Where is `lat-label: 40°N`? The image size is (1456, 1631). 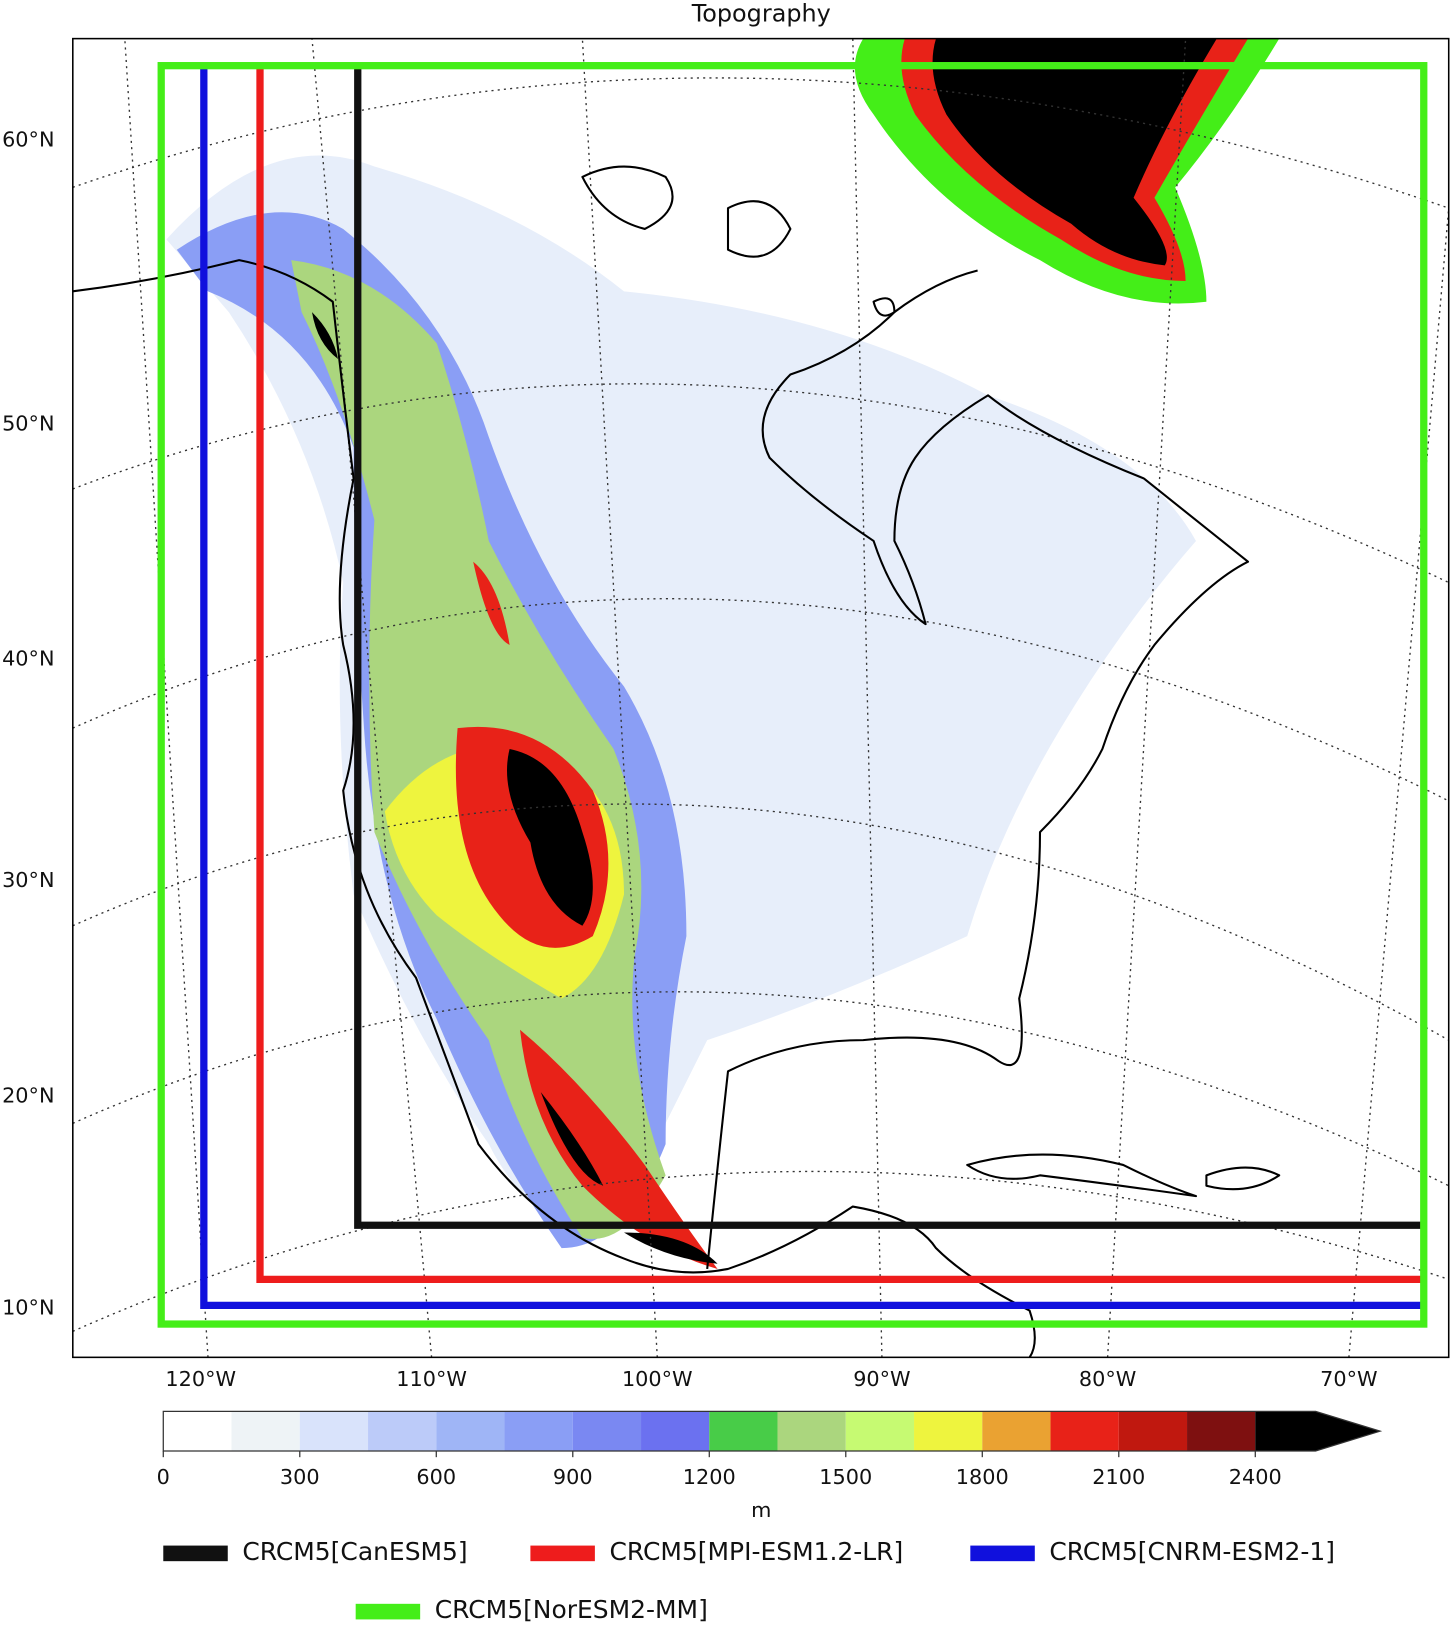
lat-label: 40°N is located at coordinates (28, 659).